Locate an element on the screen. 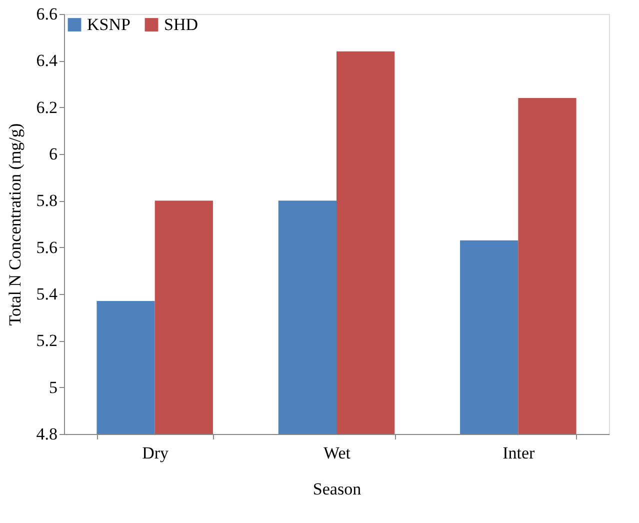 The width and height of the screenshot is (639, 523). x-tick-label: Inter is located at coordinates (519, 453).